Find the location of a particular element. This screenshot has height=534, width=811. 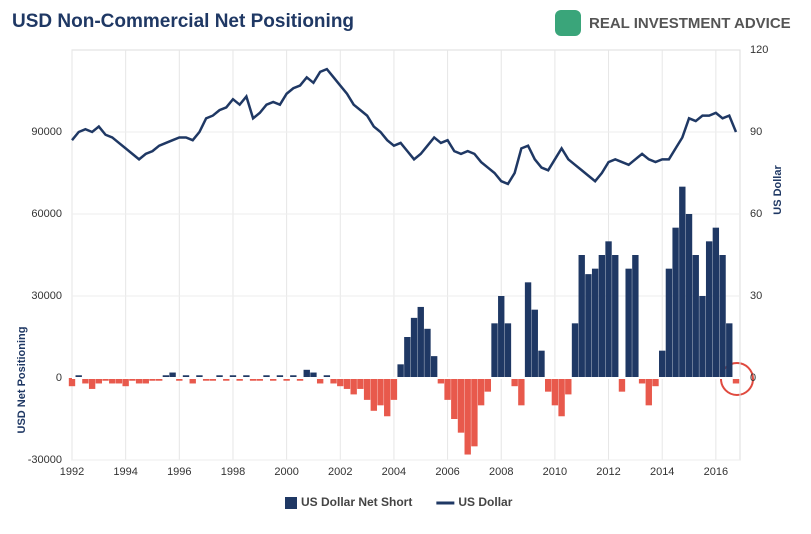

y2-tick-label: 90 is located at coordinates (756, 132).